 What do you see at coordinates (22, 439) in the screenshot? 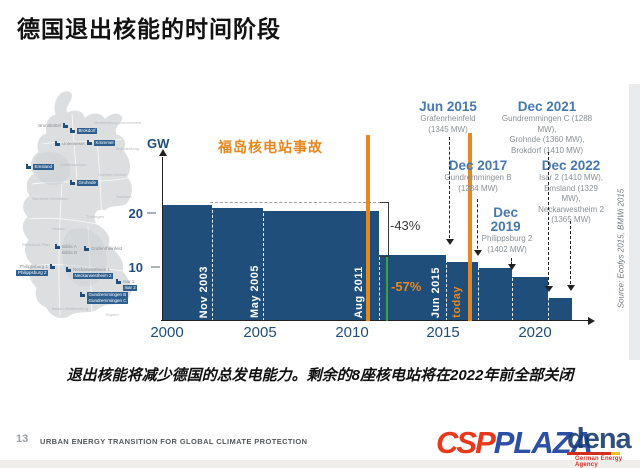
I see `page-number: 13` at bounding box center [22, 439].